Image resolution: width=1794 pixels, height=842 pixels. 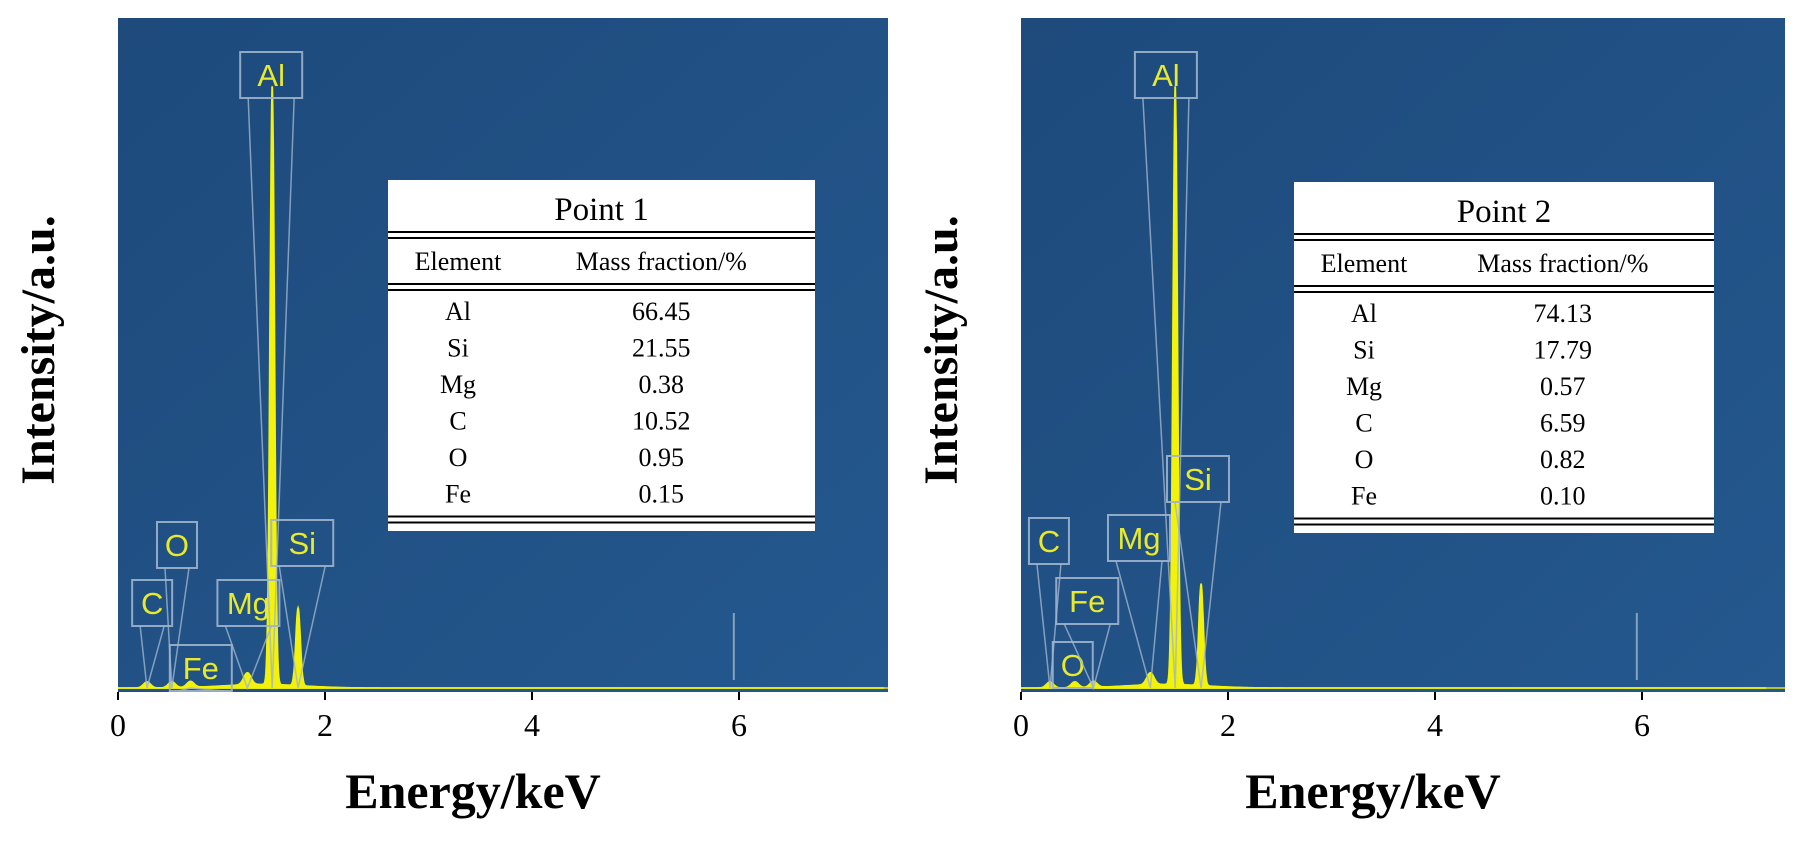 I want to click on table-cell-mass-fraction: 17.79, so click(x=1563, y=350).